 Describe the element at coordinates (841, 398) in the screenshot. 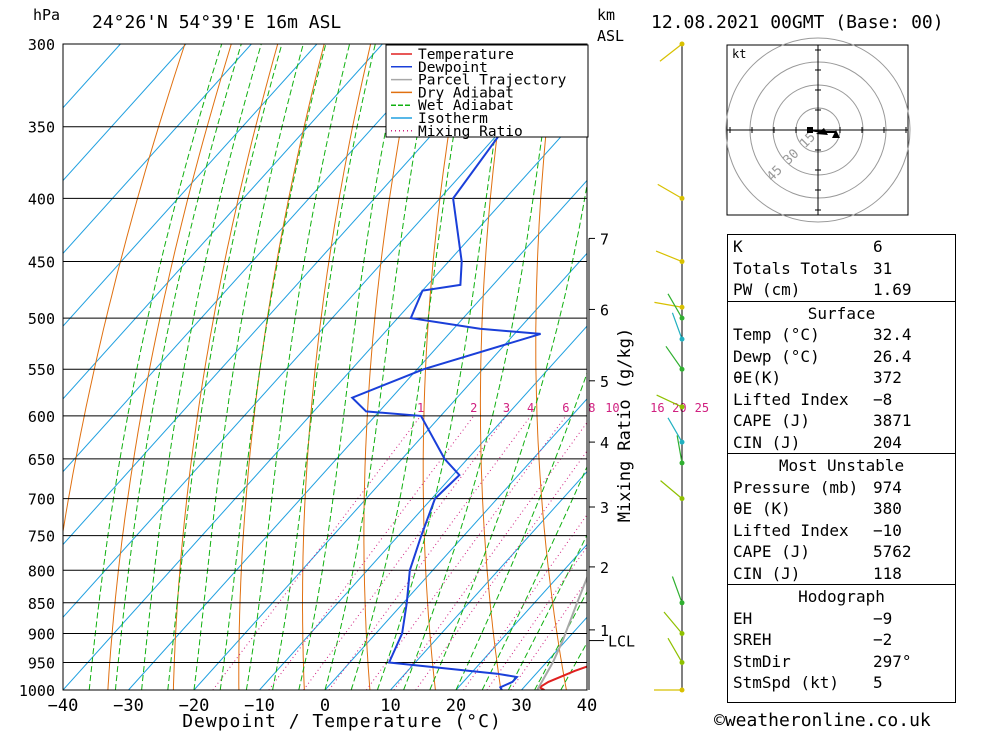

I see `table-row: Lifted Index −8` at that location.